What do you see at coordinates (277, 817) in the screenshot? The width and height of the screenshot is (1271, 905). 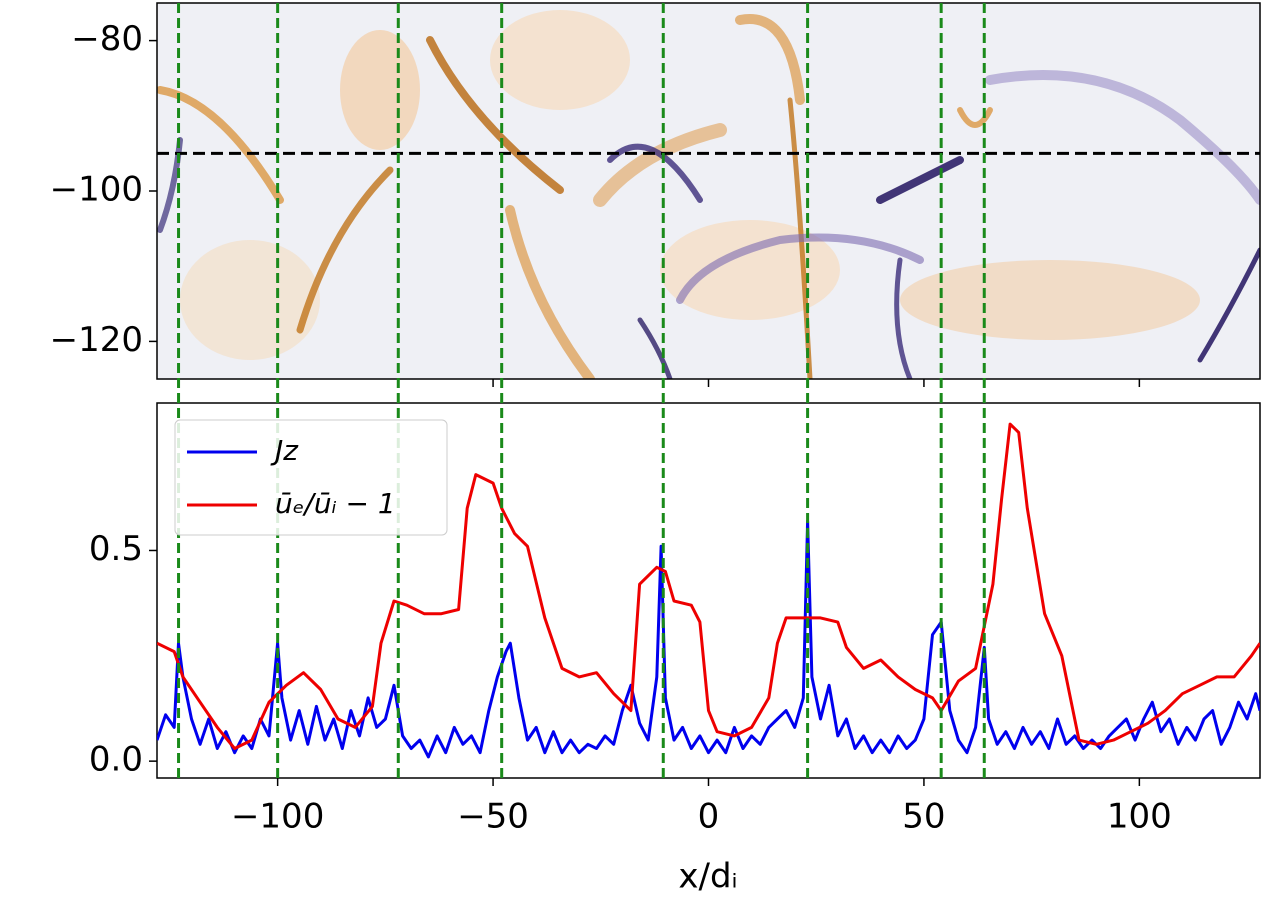 I see `x-tick-label: −100` at bounding box center [277, 817].